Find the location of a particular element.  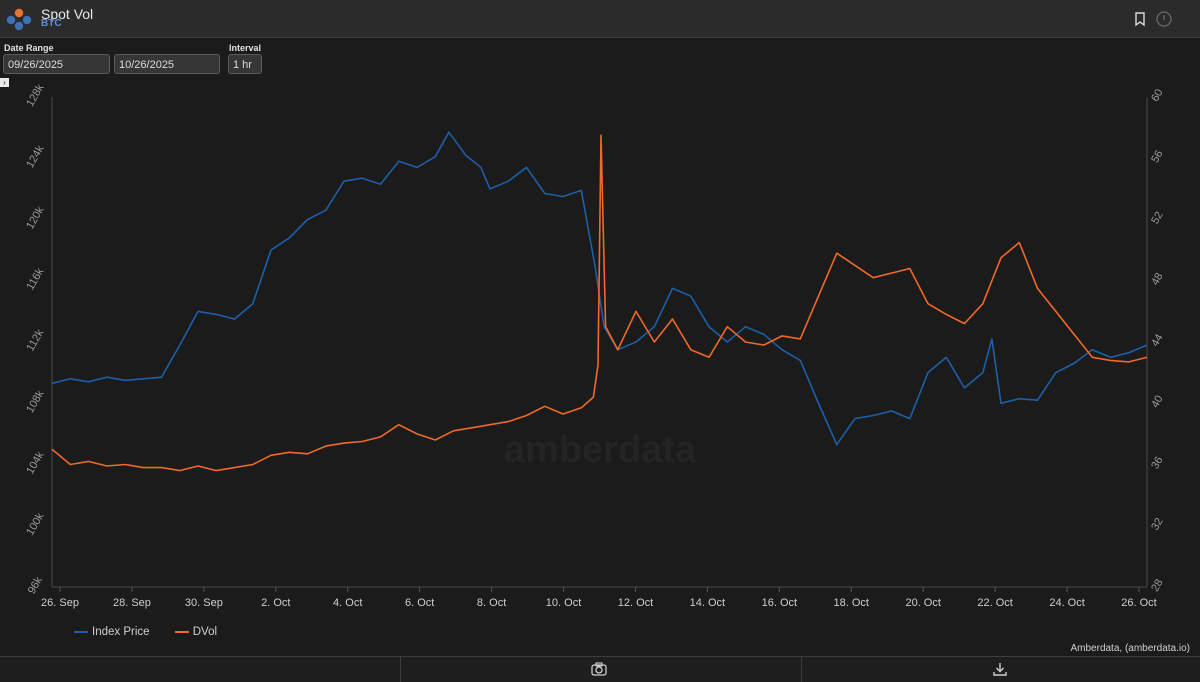

legend-swatch-dvol is located at coordinates (181, 632).